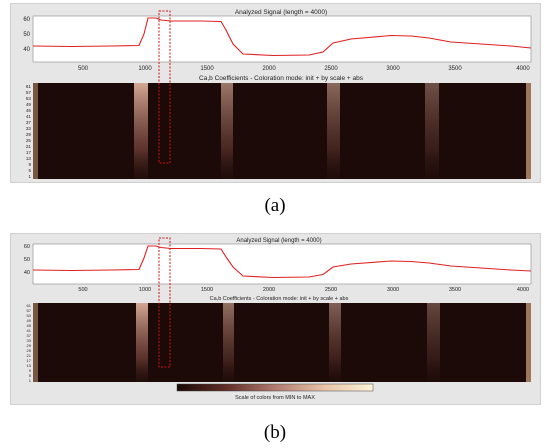 This screenshot has height=448, width=550. I want to click on caption-b: (b), so click(275, 432).